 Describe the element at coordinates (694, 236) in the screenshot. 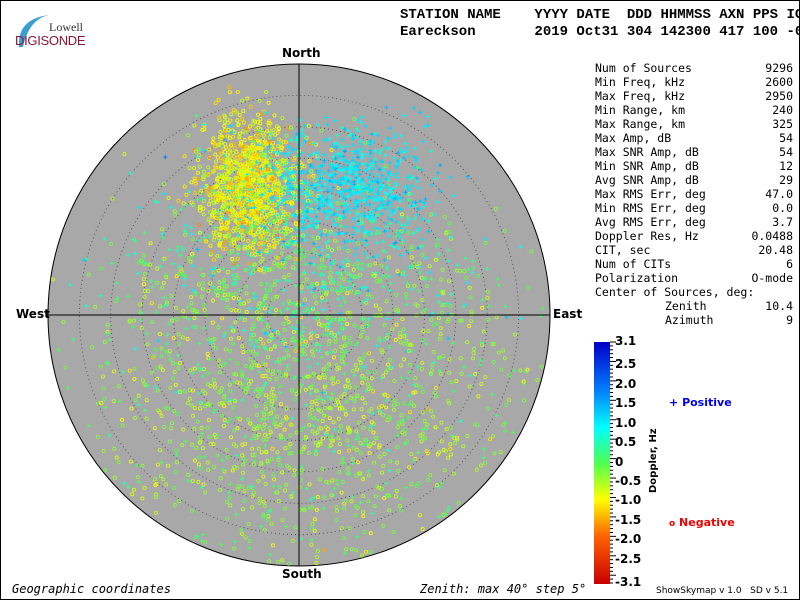

I see `stat-row: Doppler Res, Hz 0.0488` at that location.